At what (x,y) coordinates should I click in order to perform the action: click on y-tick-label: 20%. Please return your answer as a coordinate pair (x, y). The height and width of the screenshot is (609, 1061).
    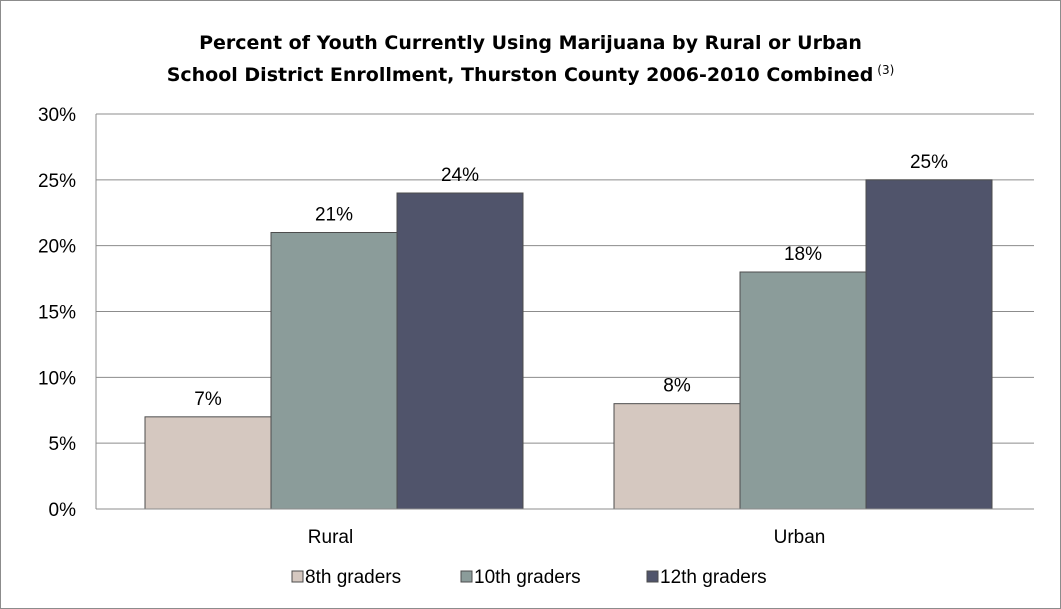
    Looking at the image, I should click on (57, 247).